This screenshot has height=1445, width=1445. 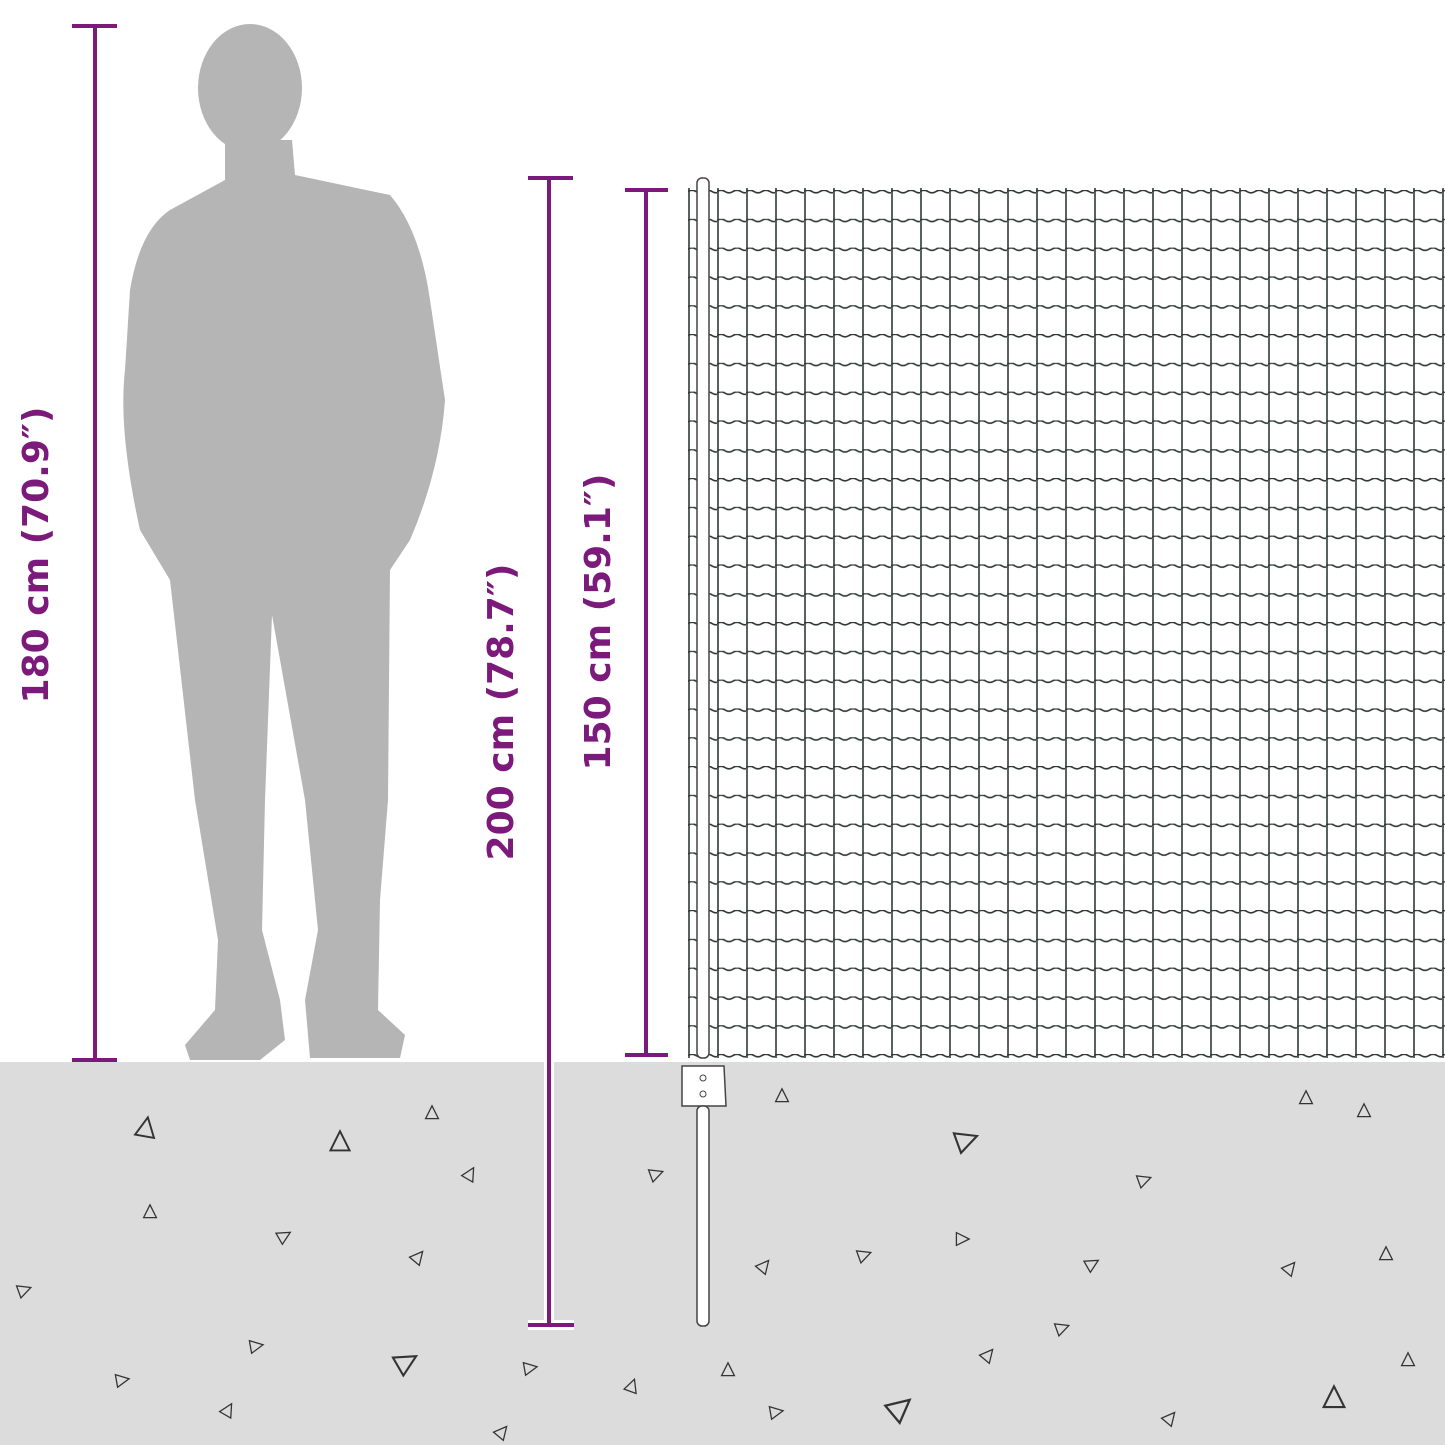 I want to click on person-height-label: 180 cm (70.9″), so click(x=36, y=555).